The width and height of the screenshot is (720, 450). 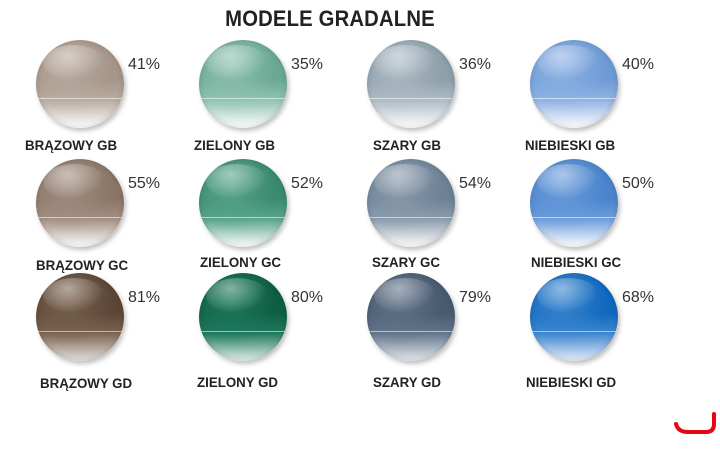 I want to click on lens-name: NIEBIESKI GB, so click(x=570, y=145).